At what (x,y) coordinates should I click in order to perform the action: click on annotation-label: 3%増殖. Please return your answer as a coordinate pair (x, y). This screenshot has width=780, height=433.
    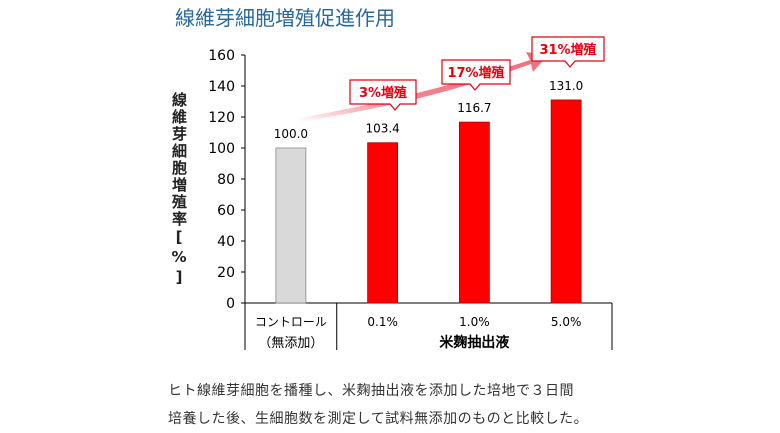
    Looking at the image, I should click on (383, 93).